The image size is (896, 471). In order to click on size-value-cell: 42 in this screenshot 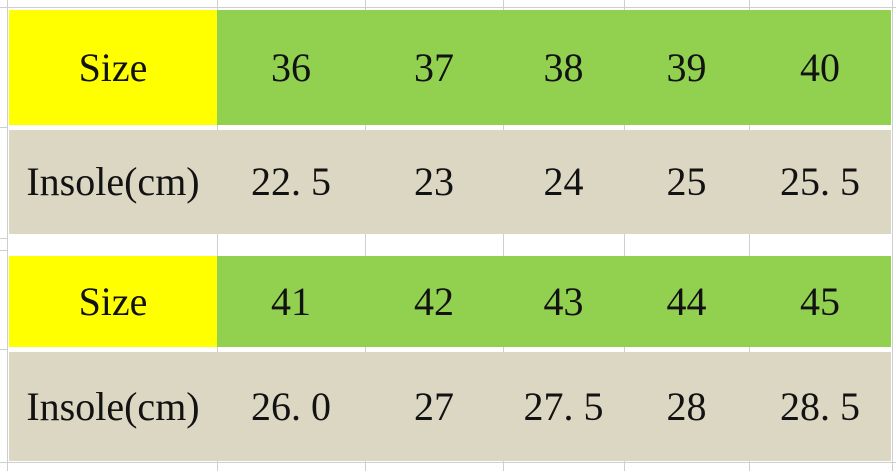, I will do `click(434, 301)`.